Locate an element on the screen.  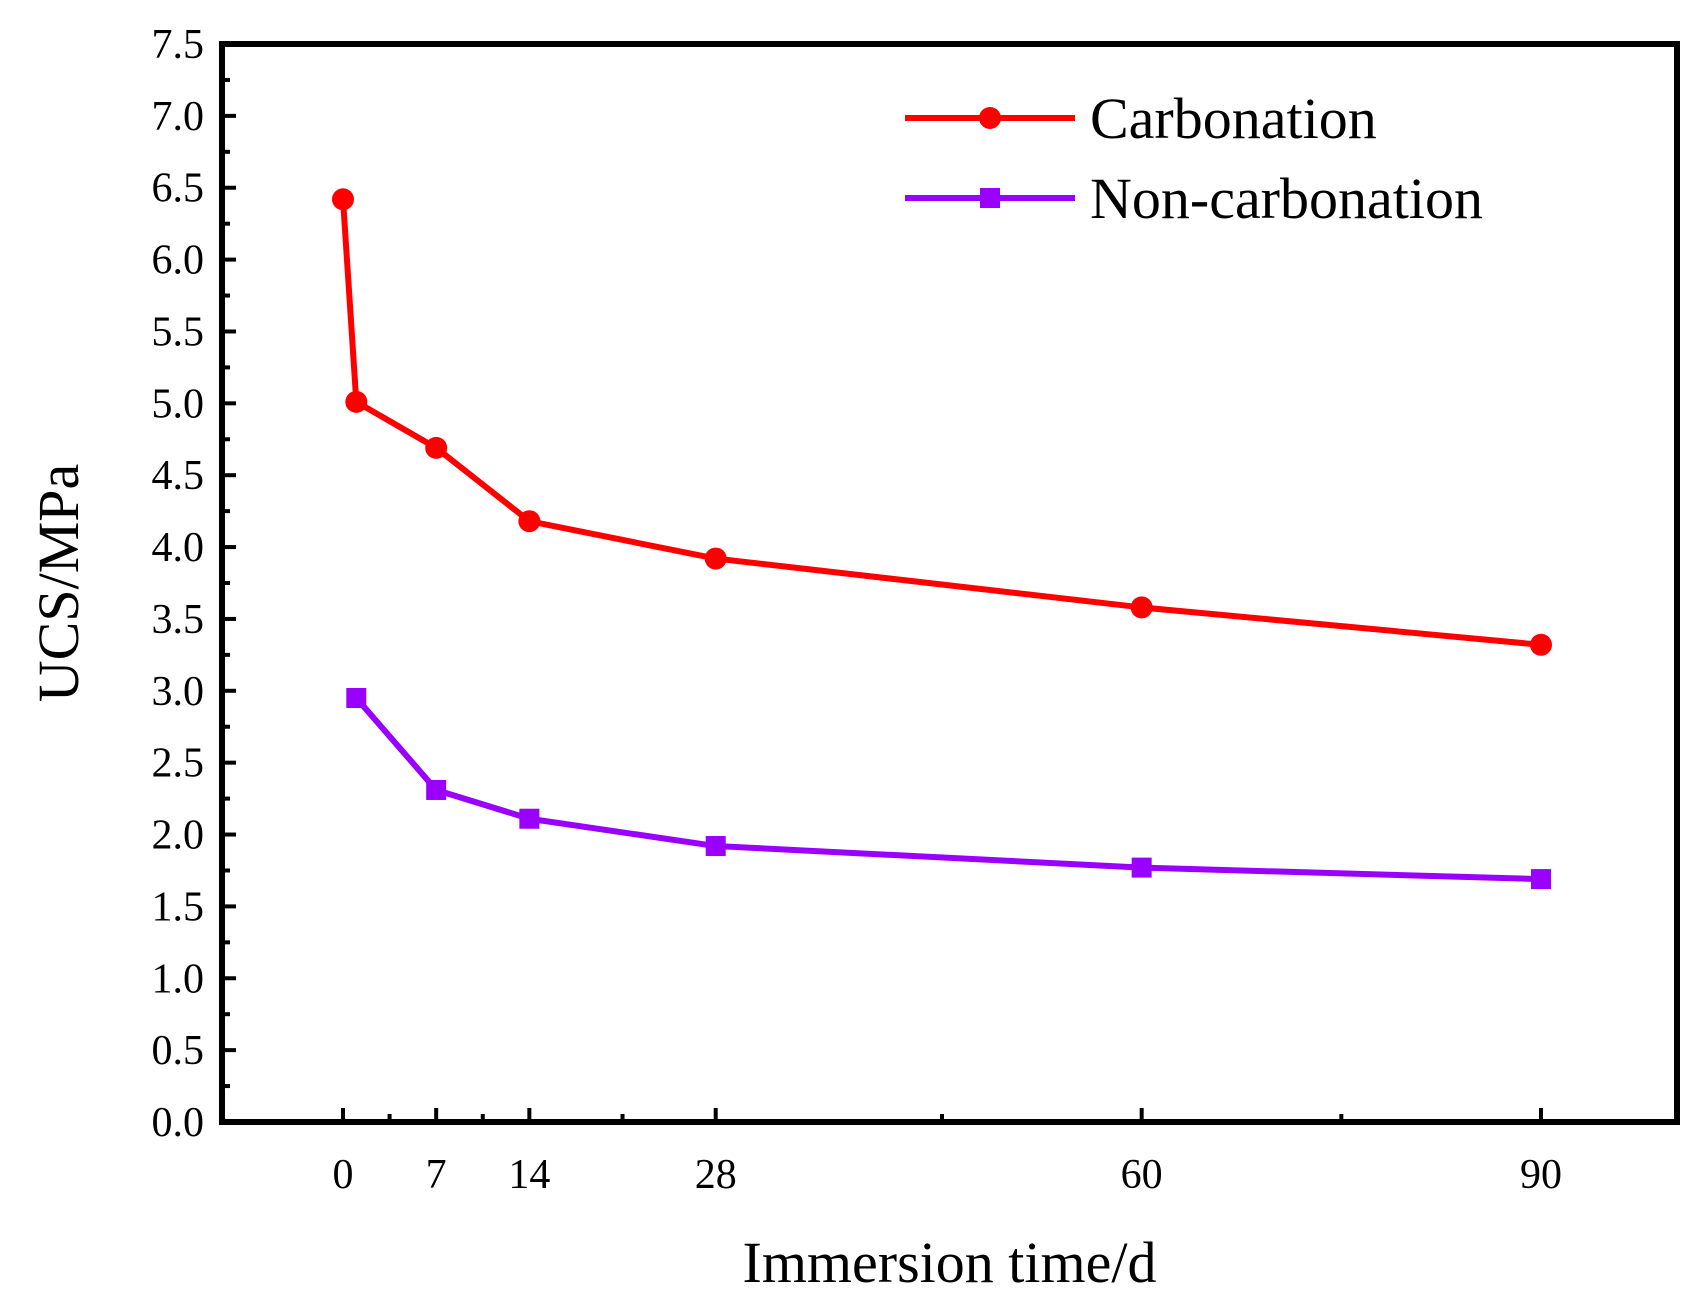
legend-label: Non-carbonation is located at coordinates (1286, 198).